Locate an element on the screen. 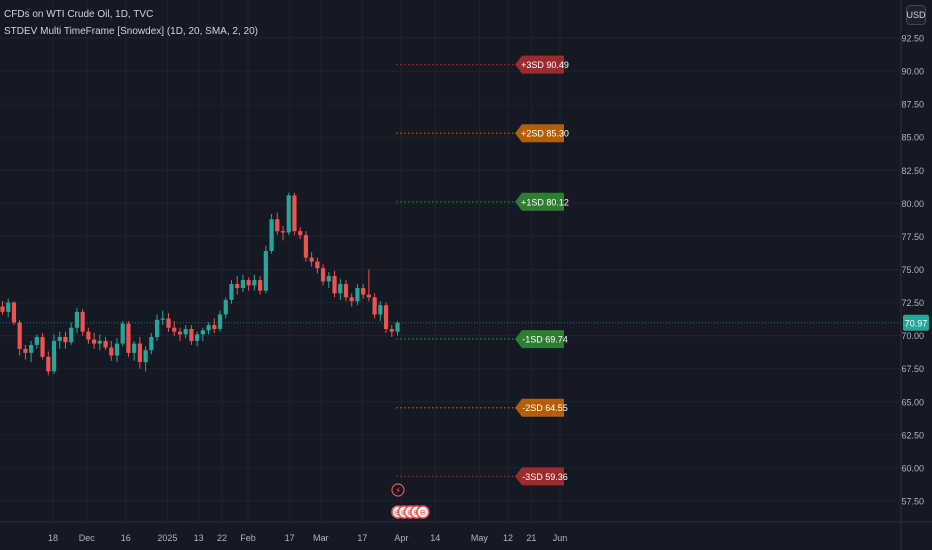 This screenshot has width=932, height=550. time-tick-label: 13 is located at coordinates (199, 538).